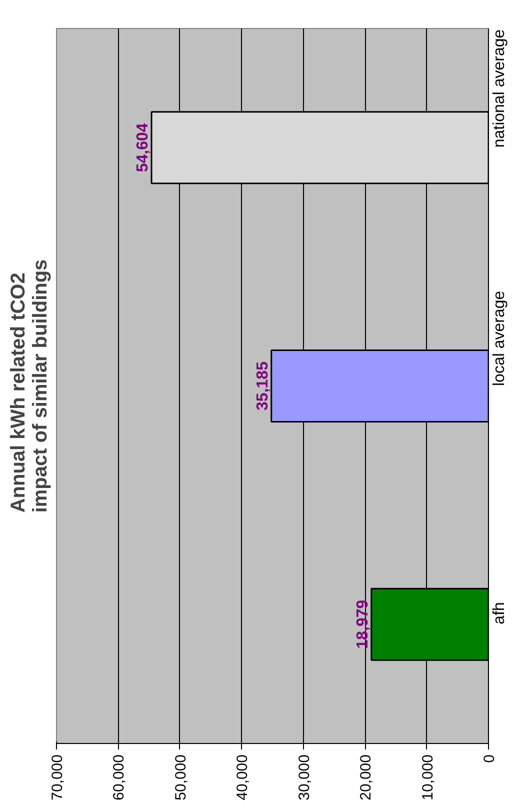 The height and width of the screenshot is (803, 519). I want to click on x-tick-label: 40,000, so click(243, 777).